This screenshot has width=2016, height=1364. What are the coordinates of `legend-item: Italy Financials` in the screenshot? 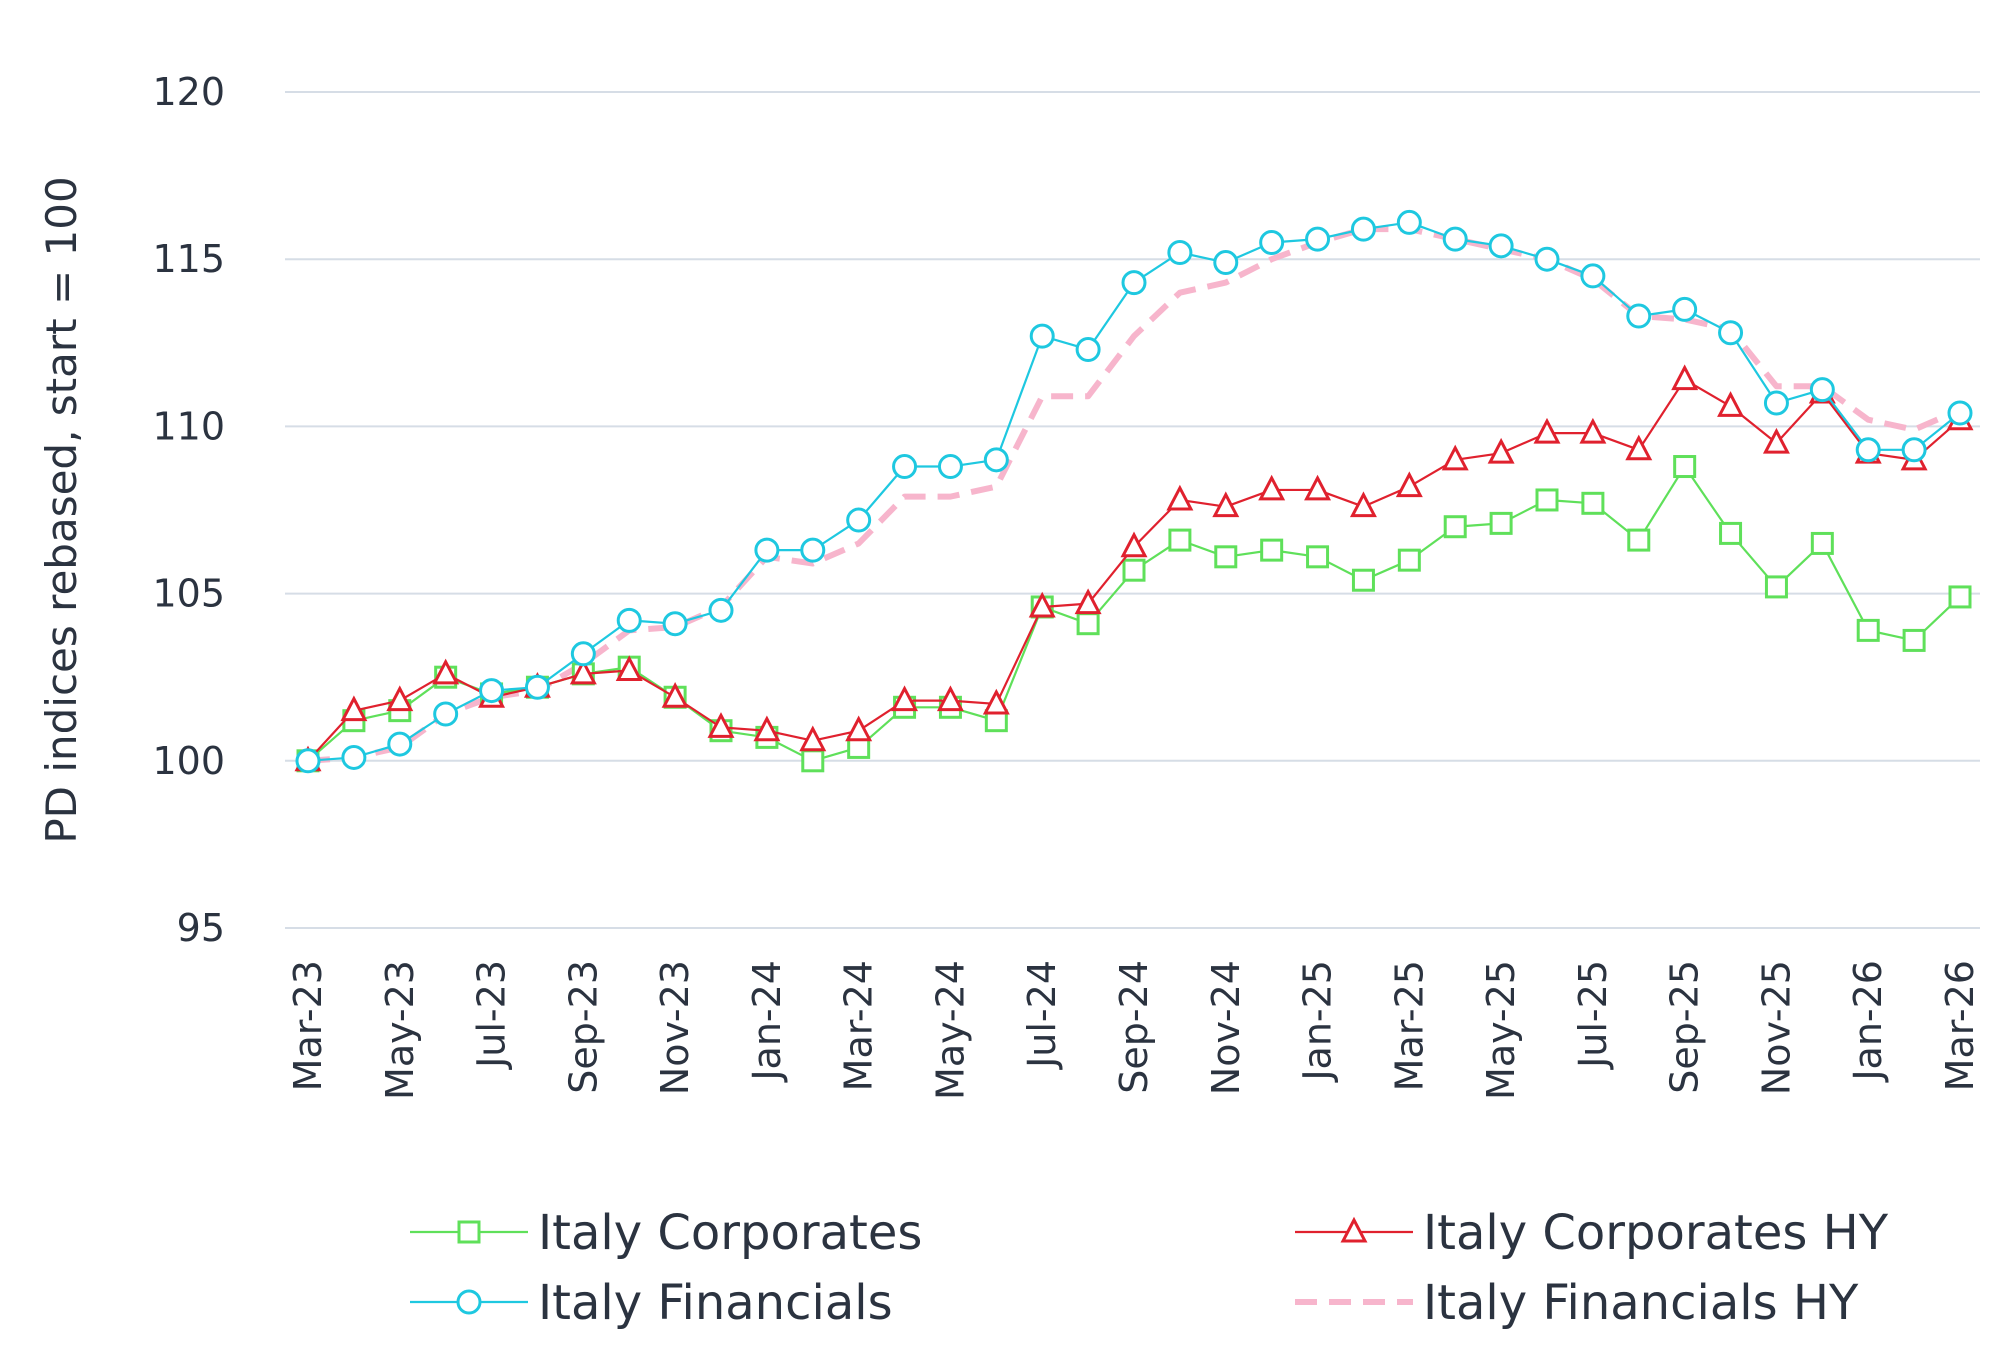 It's located at (651, 1303).